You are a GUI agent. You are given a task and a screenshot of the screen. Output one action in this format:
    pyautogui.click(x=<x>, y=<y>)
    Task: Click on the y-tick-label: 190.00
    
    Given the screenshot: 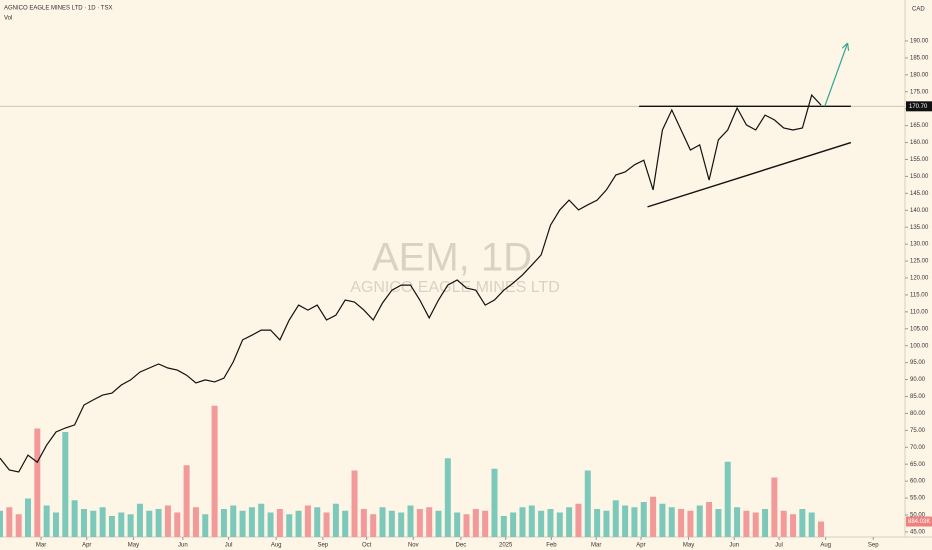 What is the action you would take?
    pyautogui.click(x=919, y=42)
    